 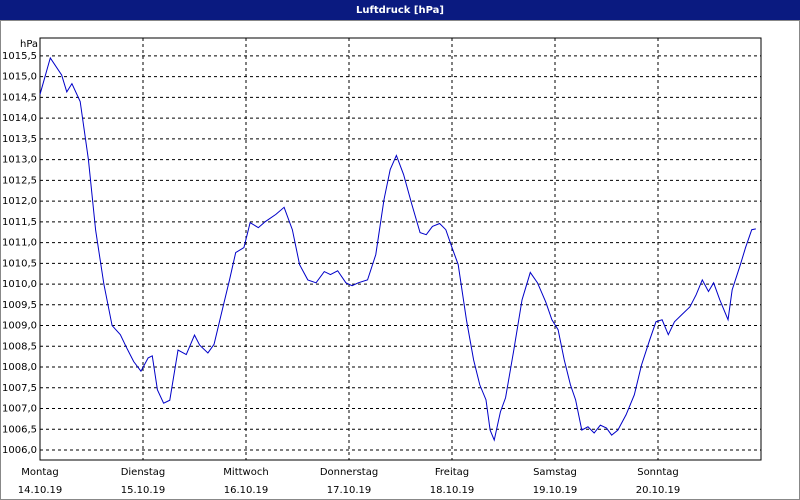 I want to click on y-tick-label: 1007,0, so click(x=19, y=409).